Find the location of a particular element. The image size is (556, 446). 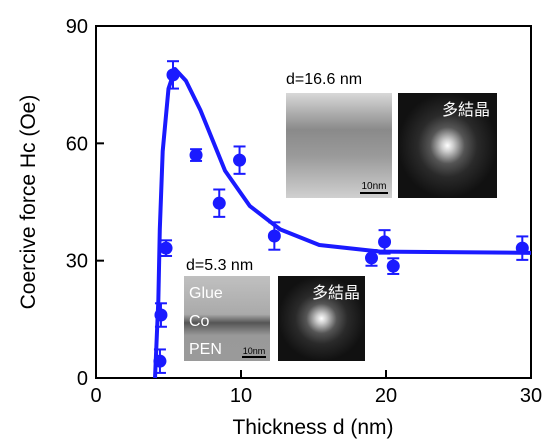

y-tick-label: 0 is located at coordinates (82, 379).